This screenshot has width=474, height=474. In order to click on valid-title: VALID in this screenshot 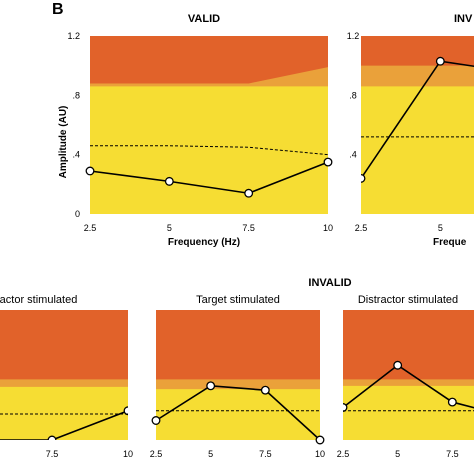, I will do `click(204, 19)`.